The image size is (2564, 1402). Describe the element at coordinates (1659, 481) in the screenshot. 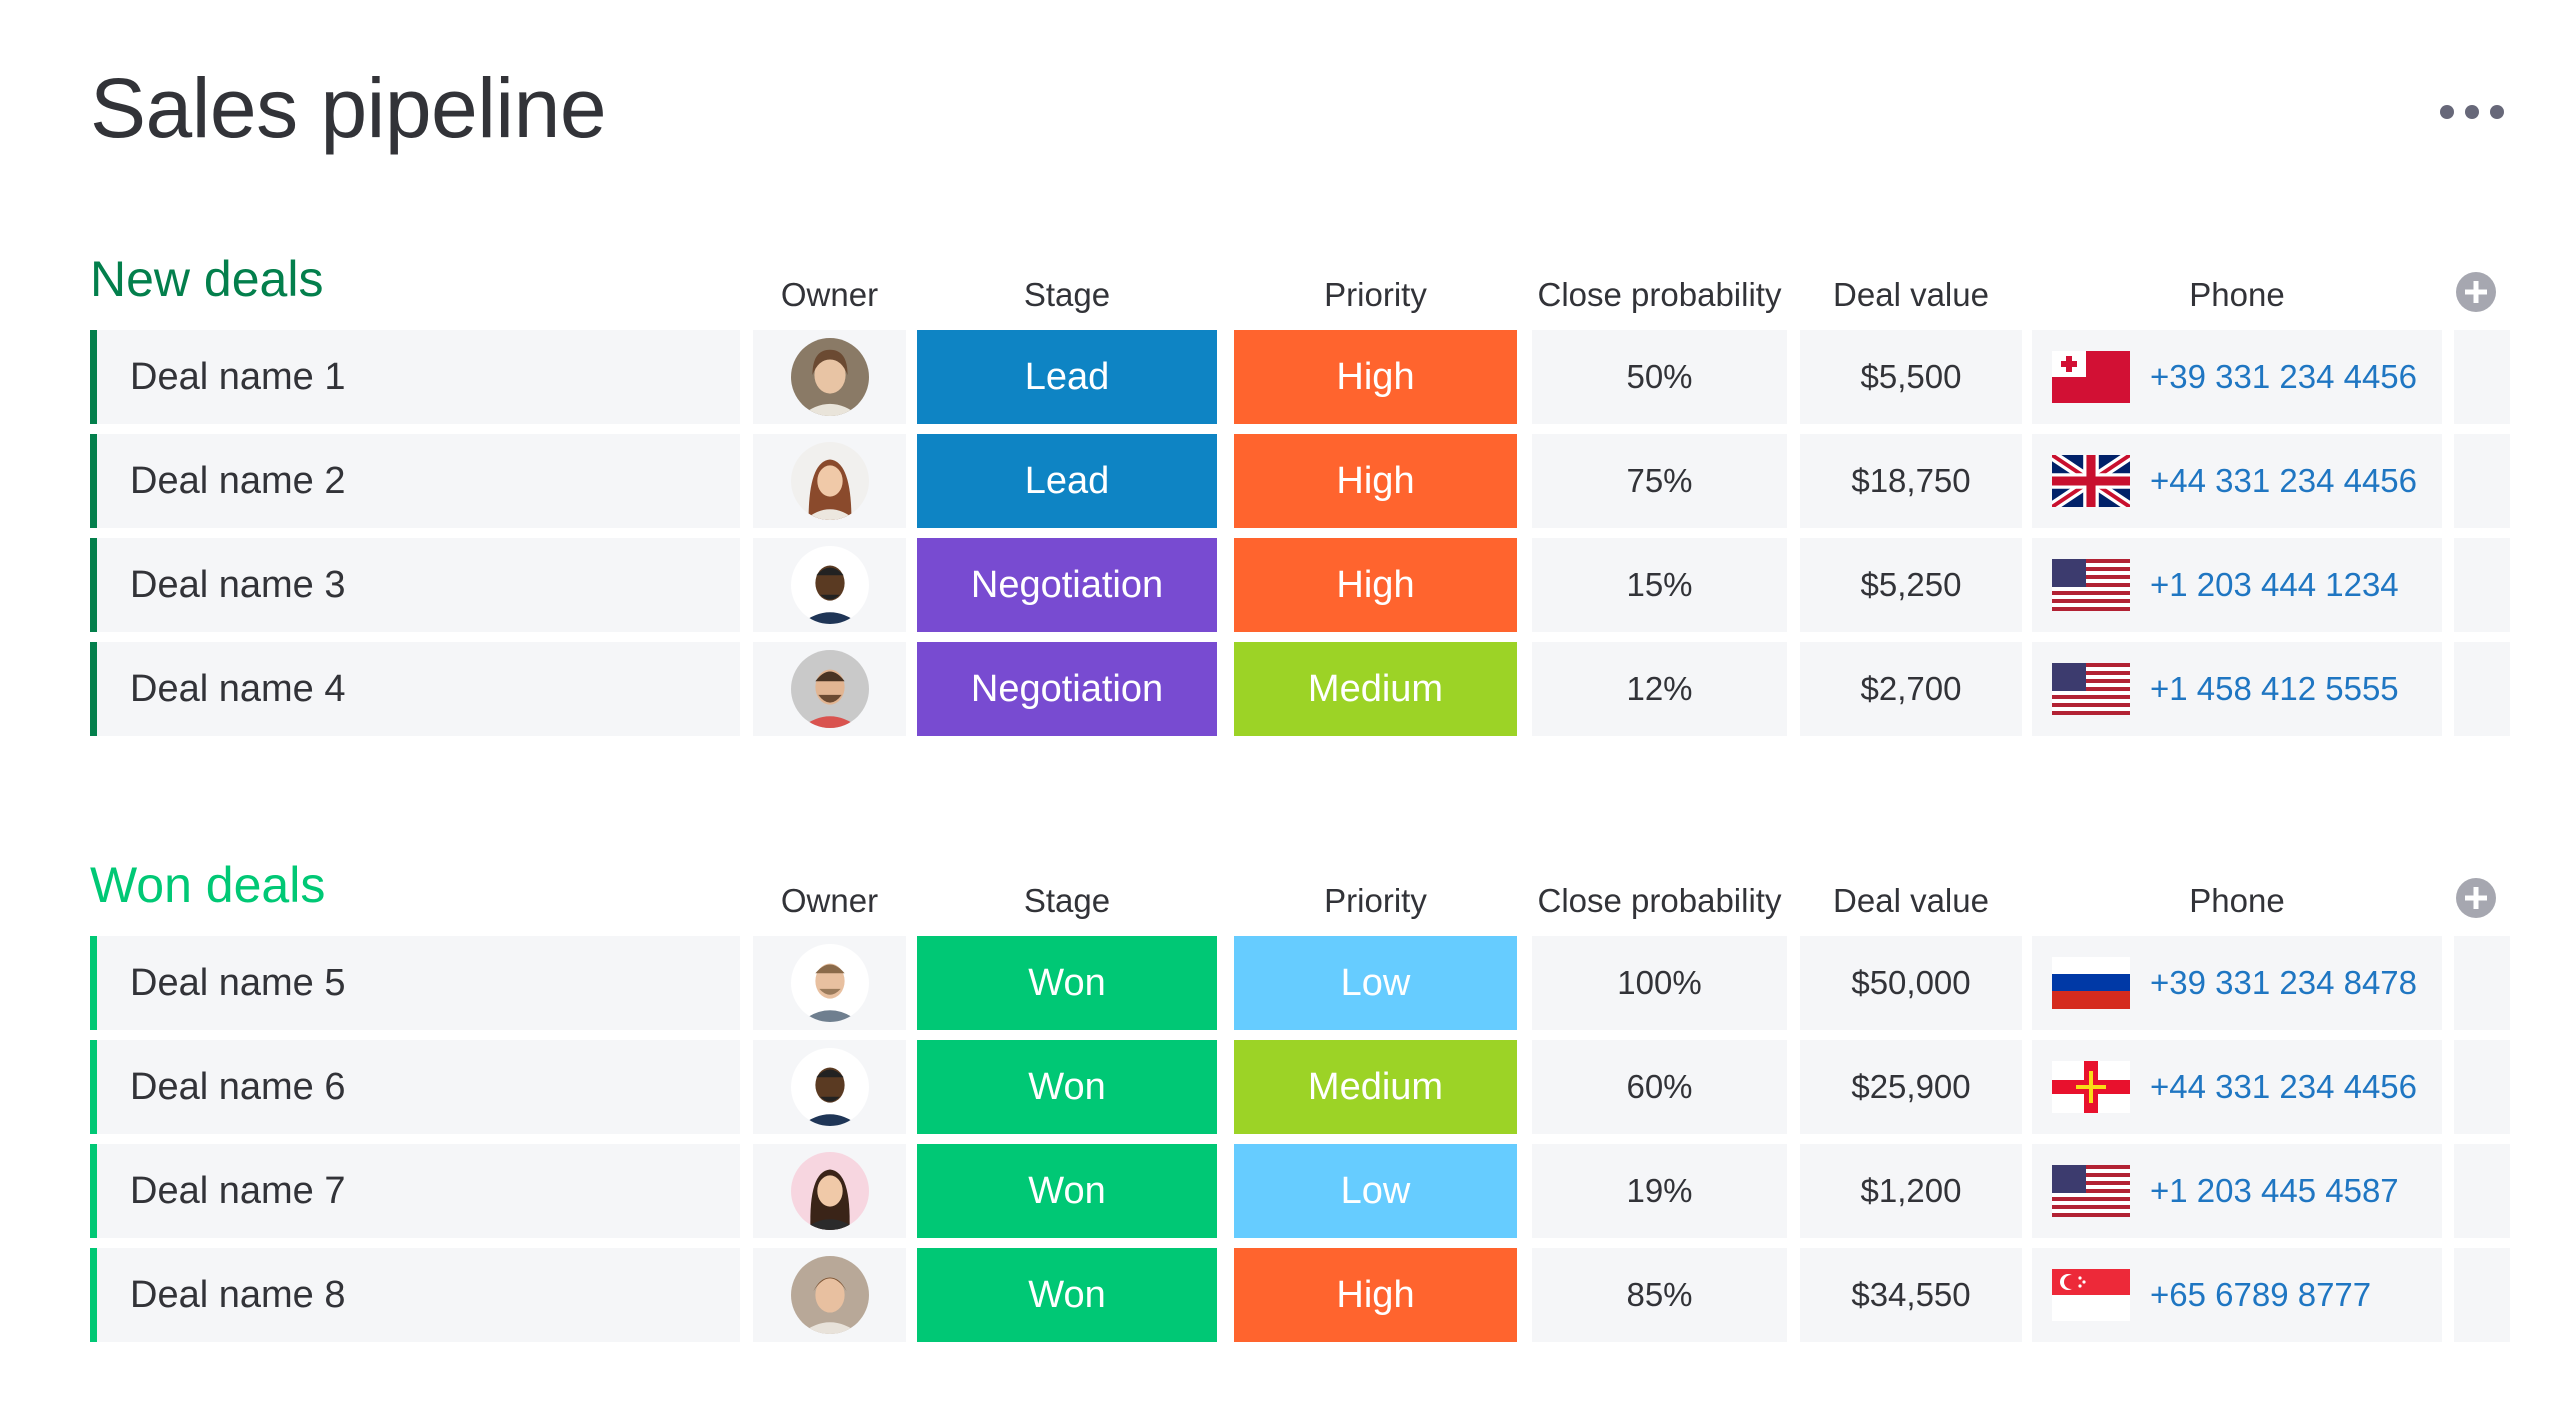

I see `close-probability: 75%` at that location.